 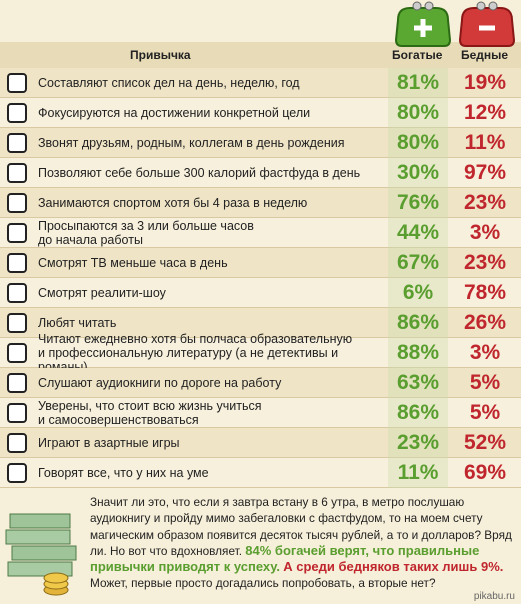 I want to click on poor-percent: 78%, so click(x=485, y=292).